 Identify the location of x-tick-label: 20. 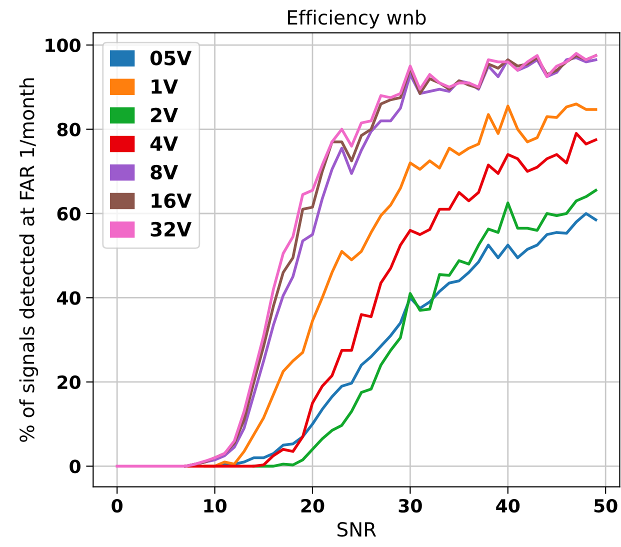
(312, 505).